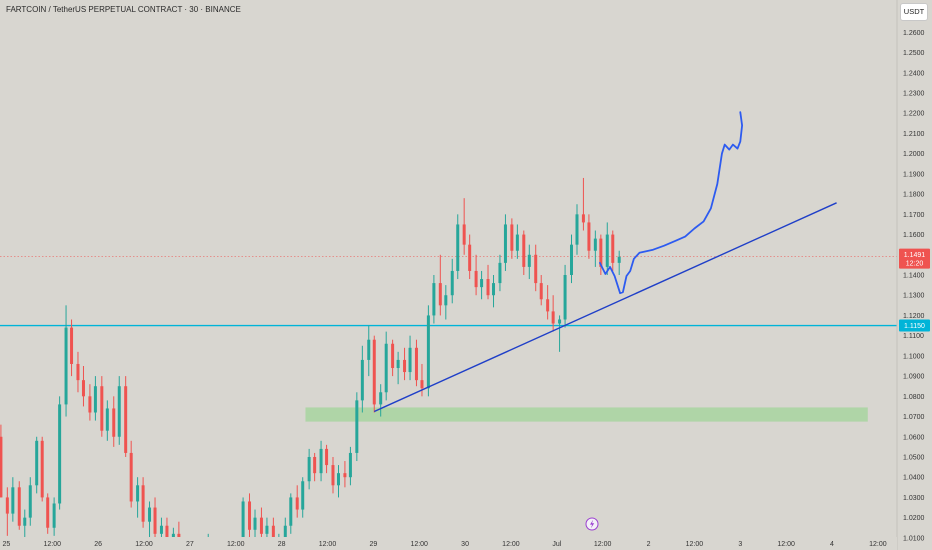 The width and height of the screenshot is (932, 550). What do you see at coordinates (282, 544) in the screenshot?
I see `x-tick-label: 28` at bounding box center [282, 544].